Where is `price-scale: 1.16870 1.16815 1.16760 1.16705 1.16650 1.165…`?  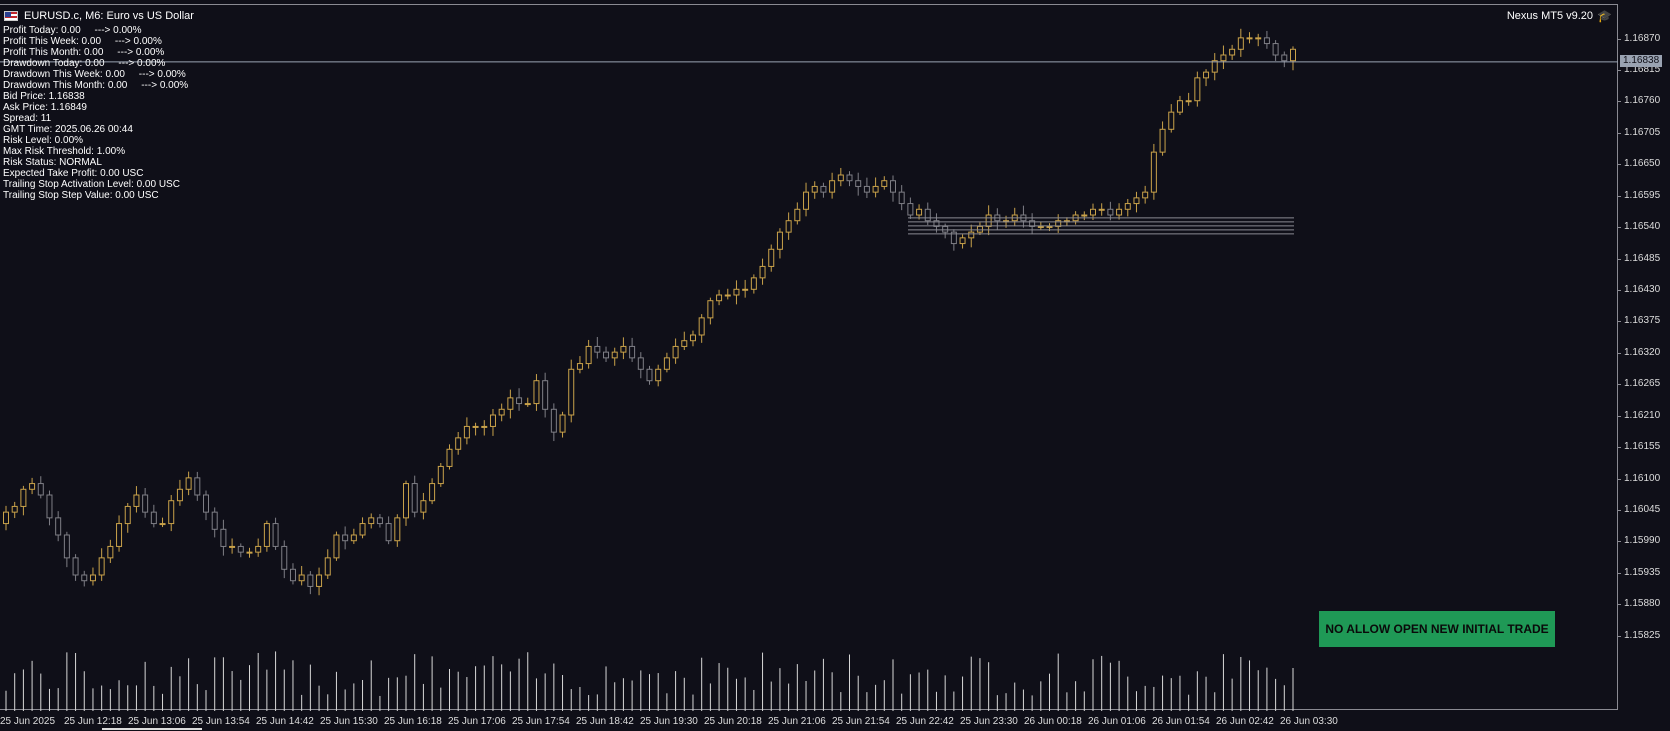 price-scale: 1.16870 1.16815 1.16760 1.16705 1.16650 1.165… is located at coordinates (1643, 353).